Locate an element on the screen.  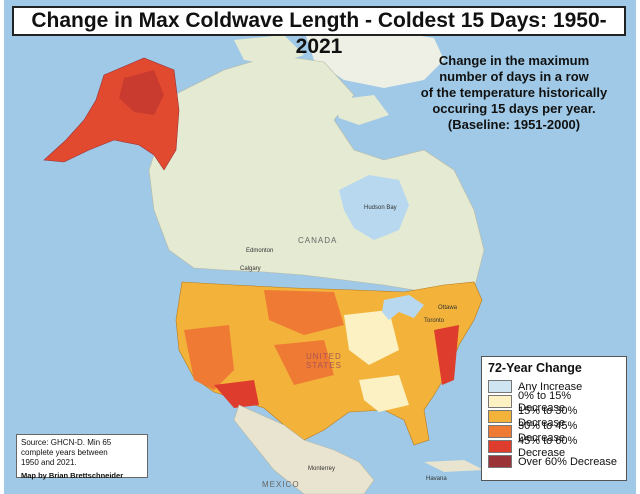
greenland is located at coordinates (374, 59).